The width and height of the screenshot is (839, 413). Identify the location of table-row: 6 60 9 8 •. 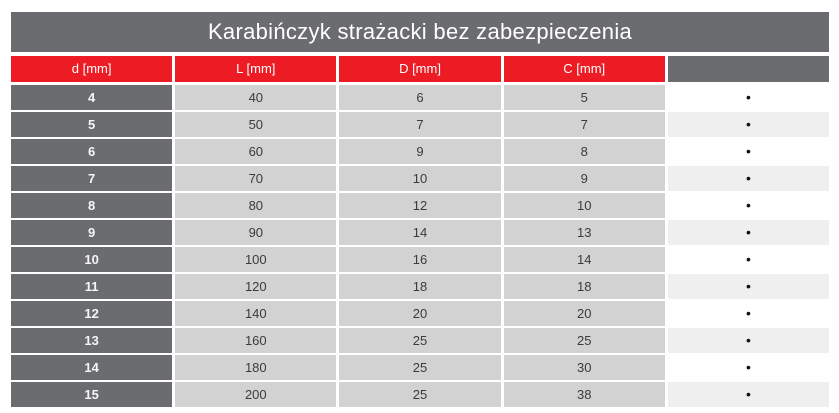
(420, 151).